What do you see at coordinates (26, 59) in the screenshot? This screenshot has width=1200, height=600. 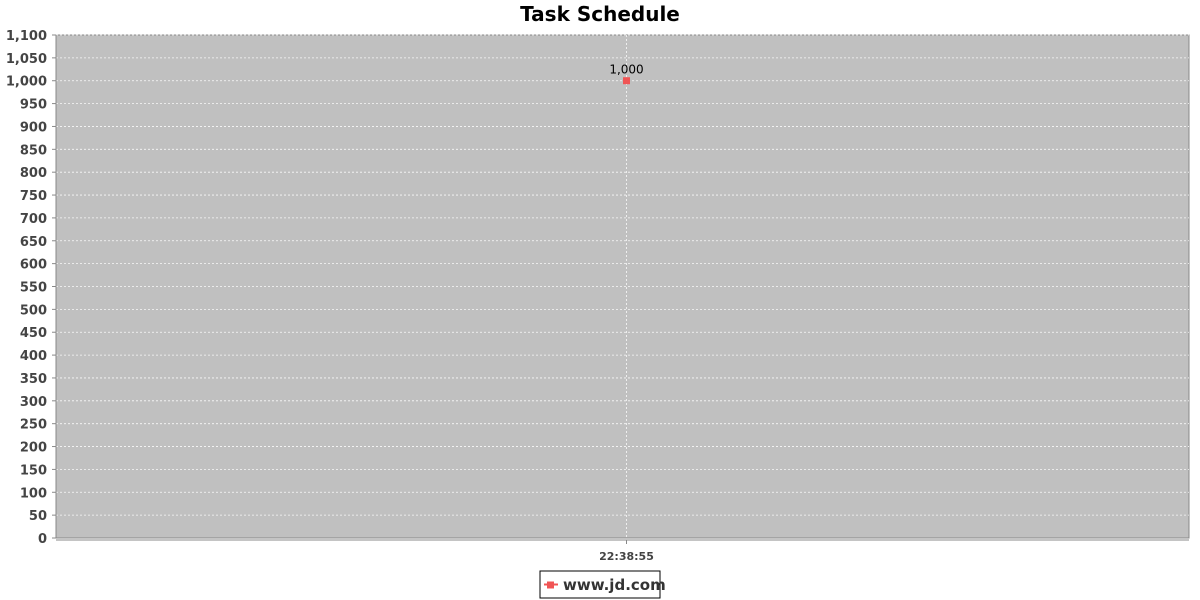 I see `y-tick-label: 1,050` at bounding box center [26, 59].